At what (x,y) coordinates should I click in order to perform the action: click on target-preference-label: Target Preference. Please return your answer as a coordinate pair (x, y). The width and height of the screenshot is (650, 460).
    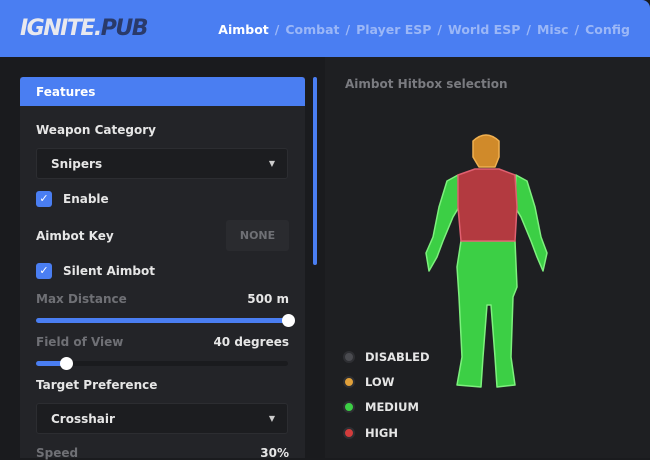
    Looking at the image, I should click on (97, 385).